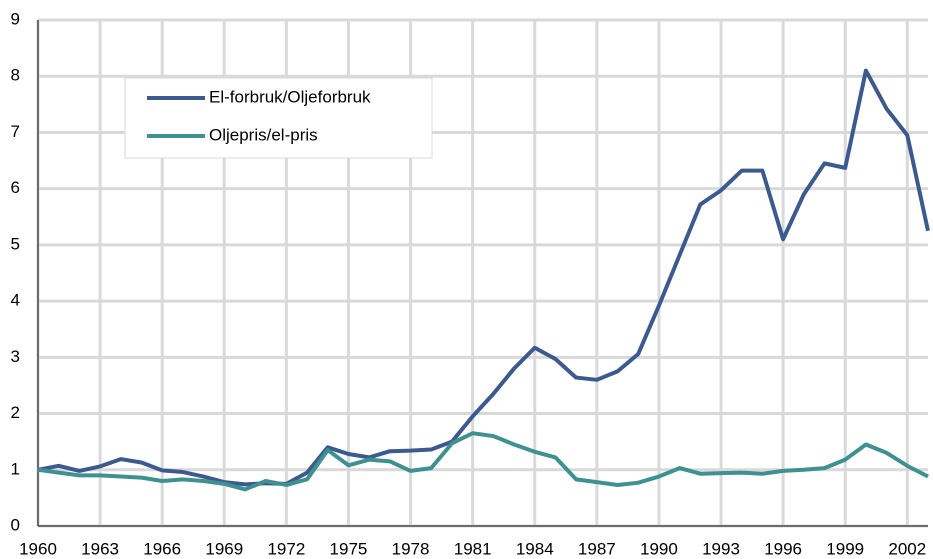 This screenshot has width=933, height=559. What do you see at coordinates (783, 548) in the screenshot?
I see `x-tick-label: 1996` at bounding box center [783, 548].